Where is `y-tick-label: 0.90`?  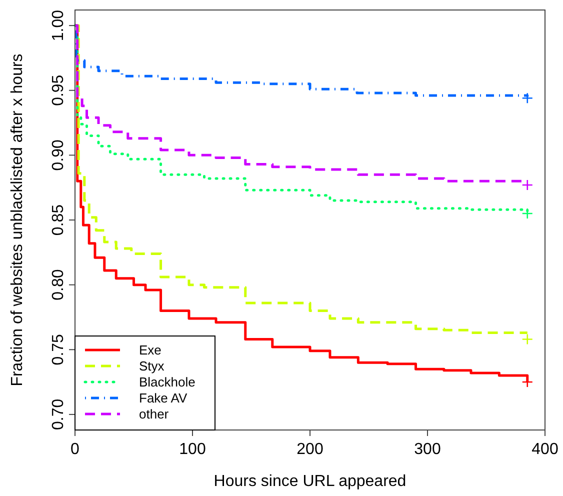
y-tick-label: 0.90 is located at coordinates (58, 155).